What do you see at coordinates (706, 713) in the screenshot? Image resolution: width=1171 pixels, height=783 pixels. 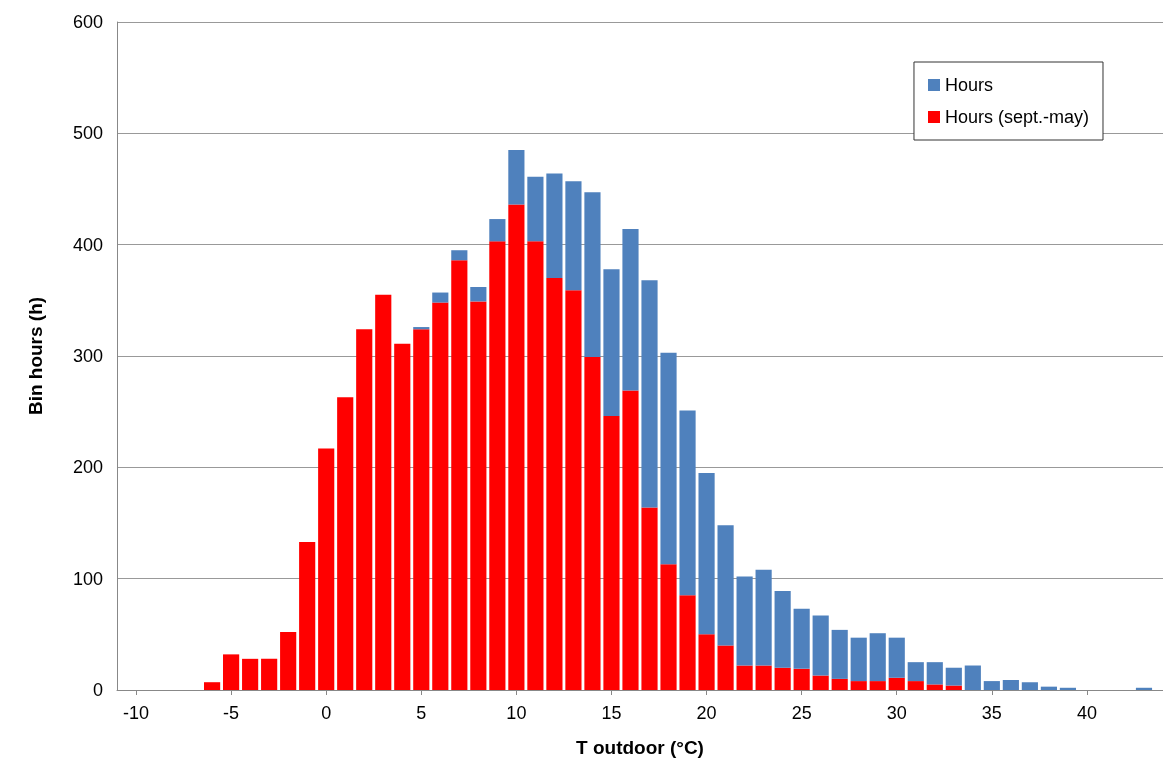 I see `x-tick-label: 20` at bounding box center [706, 713].